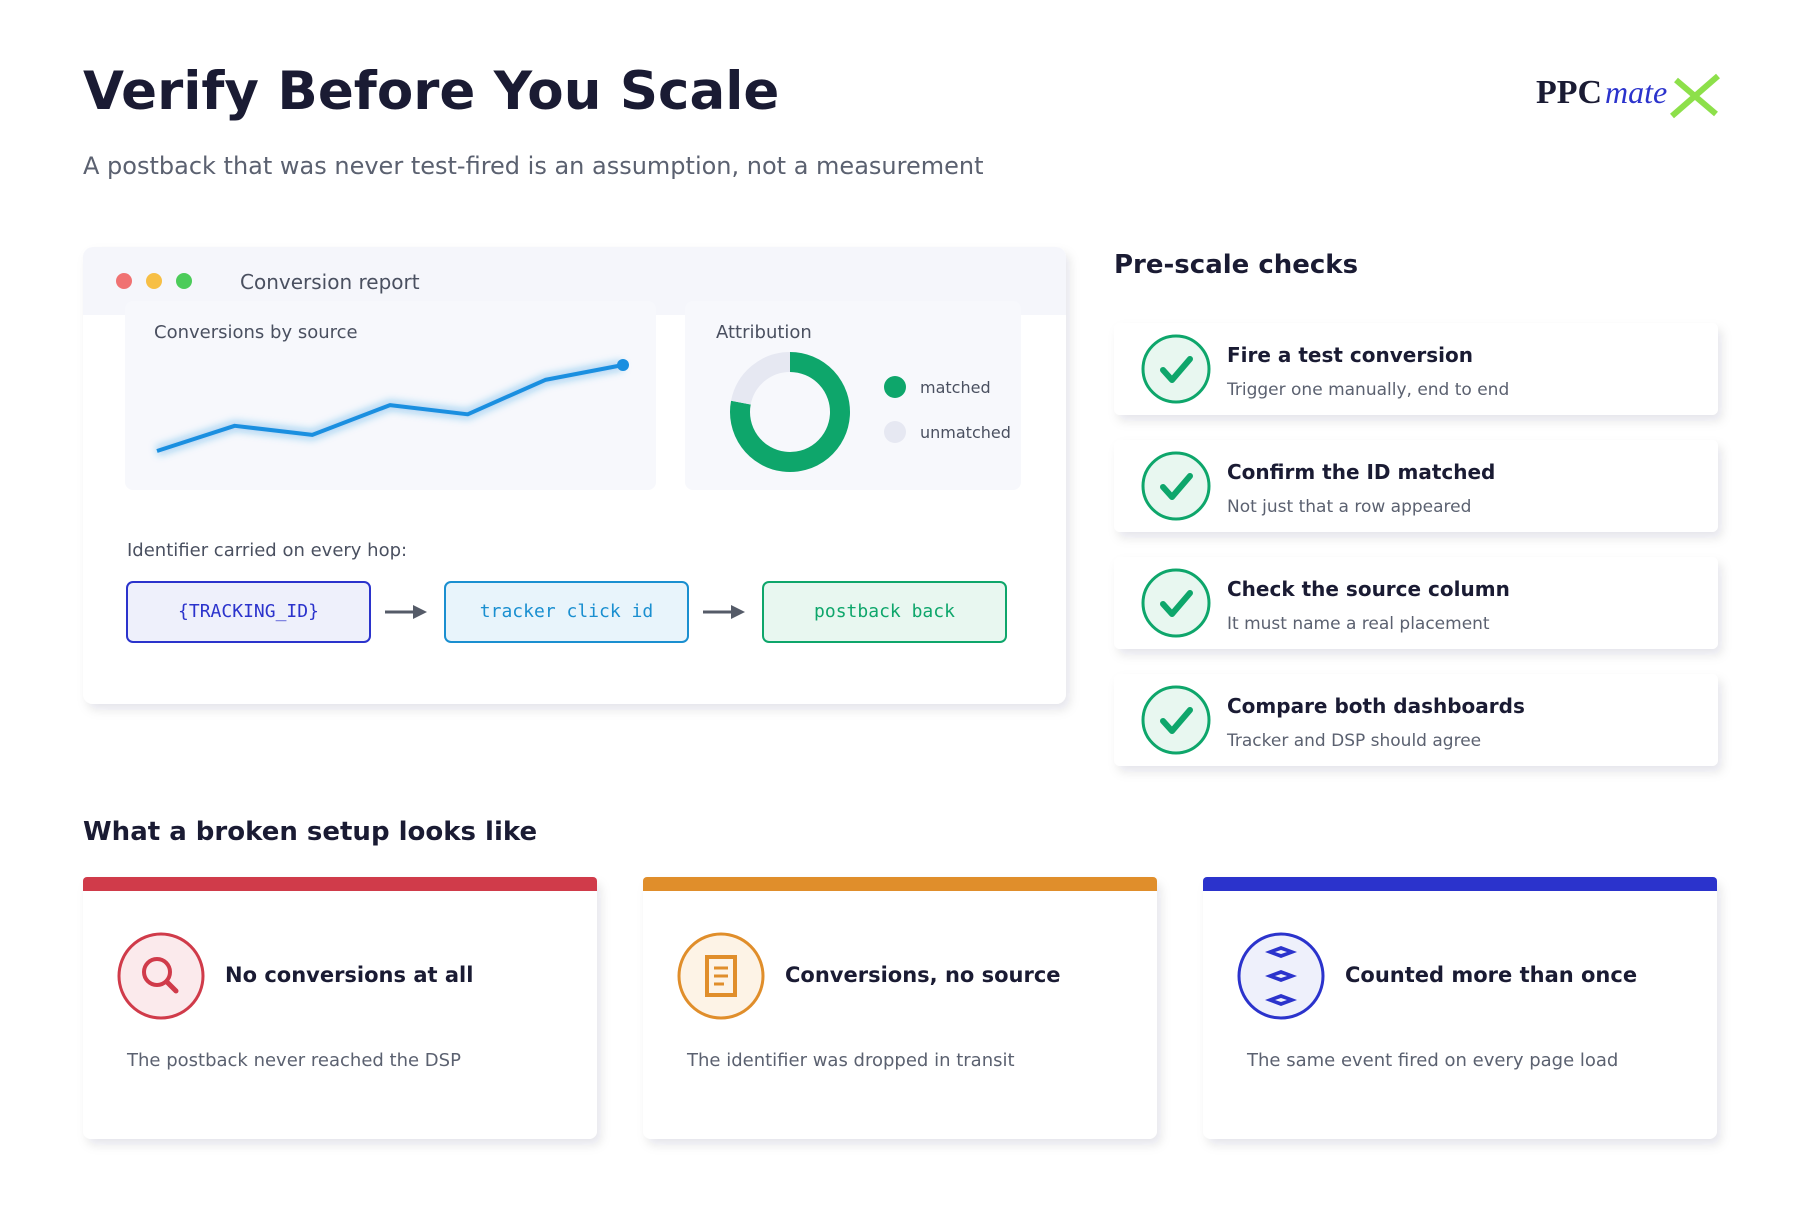 The image size is (1800, 1230). What do you see at coordinates (267, 550) in the screenshot?
I see `hop-label: Identifier carried on every hop:` at bounding box center [267, 550].